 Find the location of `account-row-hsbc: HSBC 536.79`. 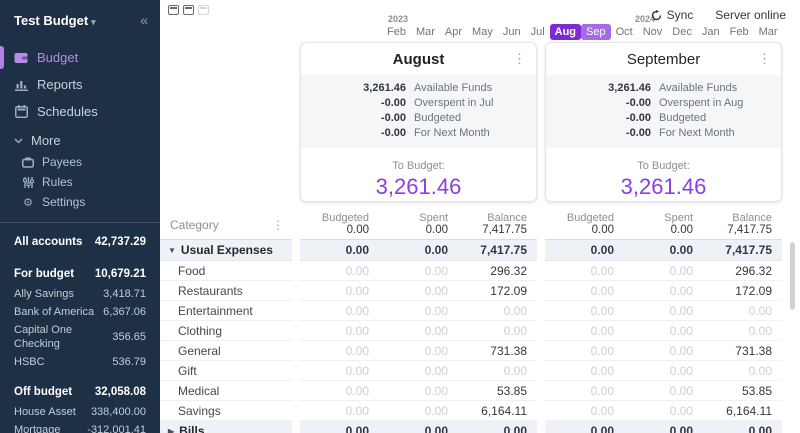

account-row-hsbc: HSBC 536.79 is located at coordinates (80, 362).